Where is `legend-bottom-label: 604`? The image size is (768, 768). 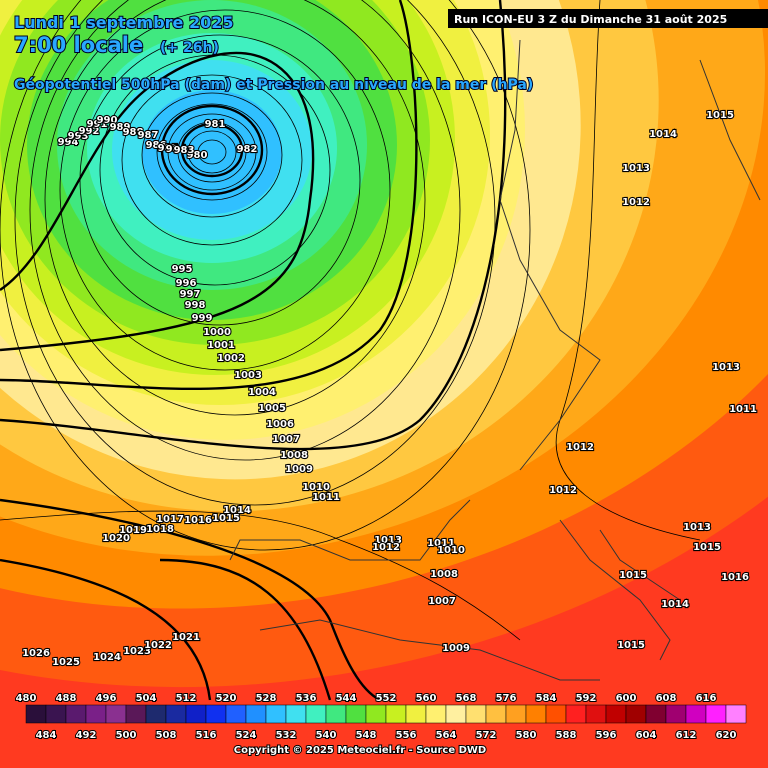 legend-bottom-label: 604 is located at coordinates (646, 735).